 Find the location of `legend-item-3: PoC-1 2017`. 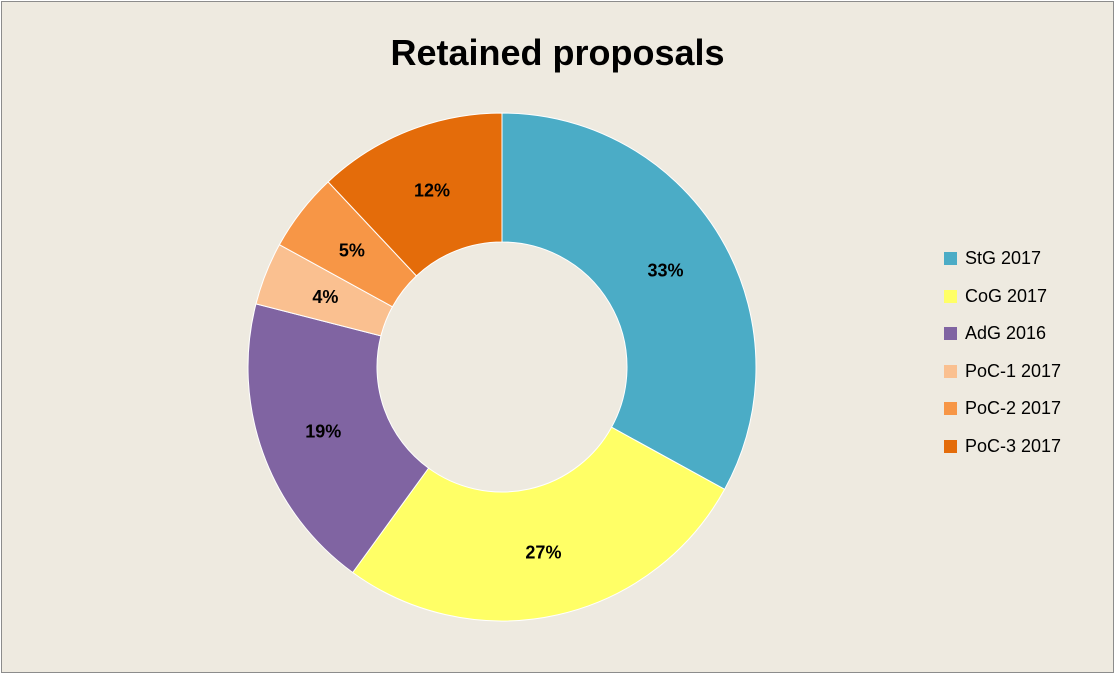

legend-item-3: PoC-1 2017 is located at coordinates (1002, 372).